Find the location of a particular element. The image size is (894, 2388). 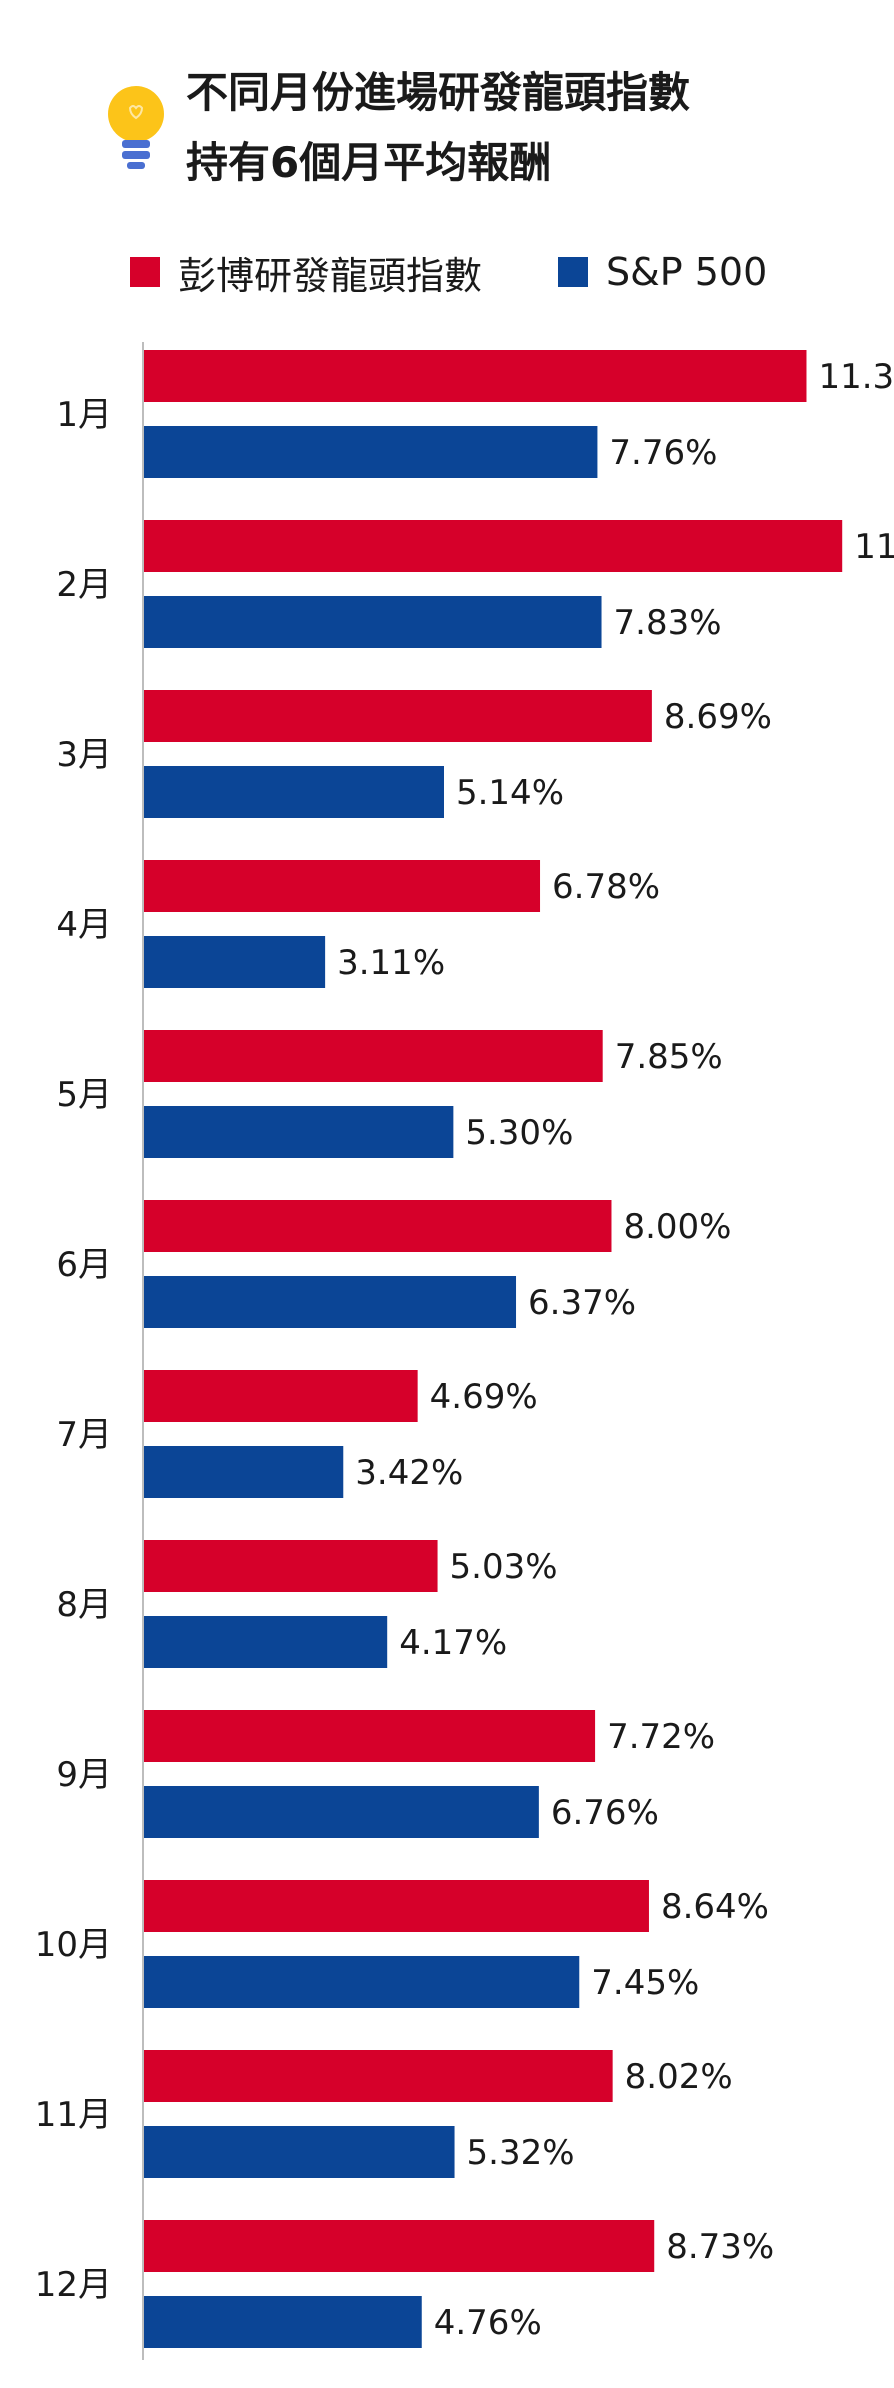

data-label-bloomberg-2: 11.94% is located at coordinates (874, 547).